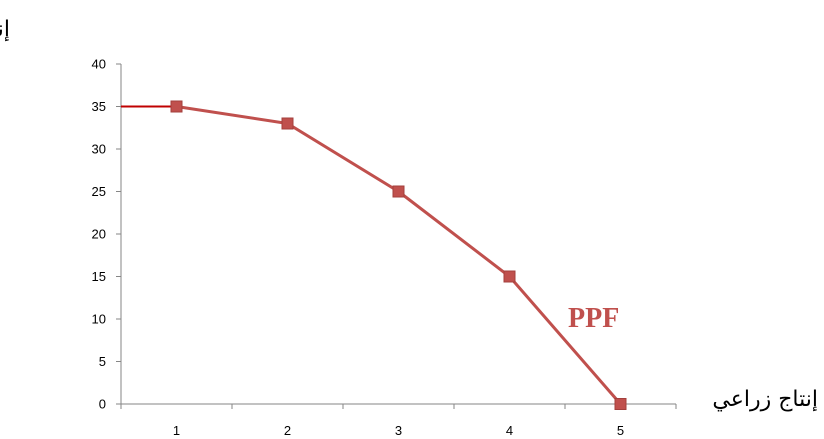 This screenshot has height=439, width=824. What do you see at coordinates (509, 430) in the screenshot?
I see `x-tick-label: 4` at bounding box center [509, 430].